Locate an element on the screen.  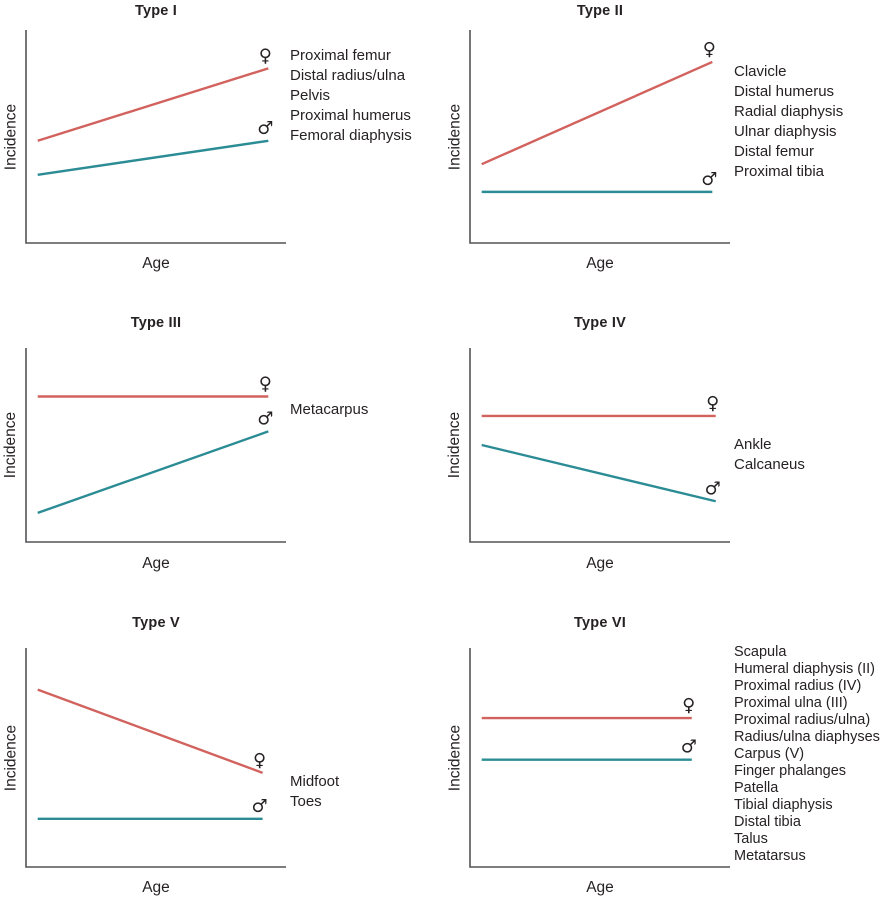
site-label-list: Ankle Calcaneus is located at coordinates (810, 455).